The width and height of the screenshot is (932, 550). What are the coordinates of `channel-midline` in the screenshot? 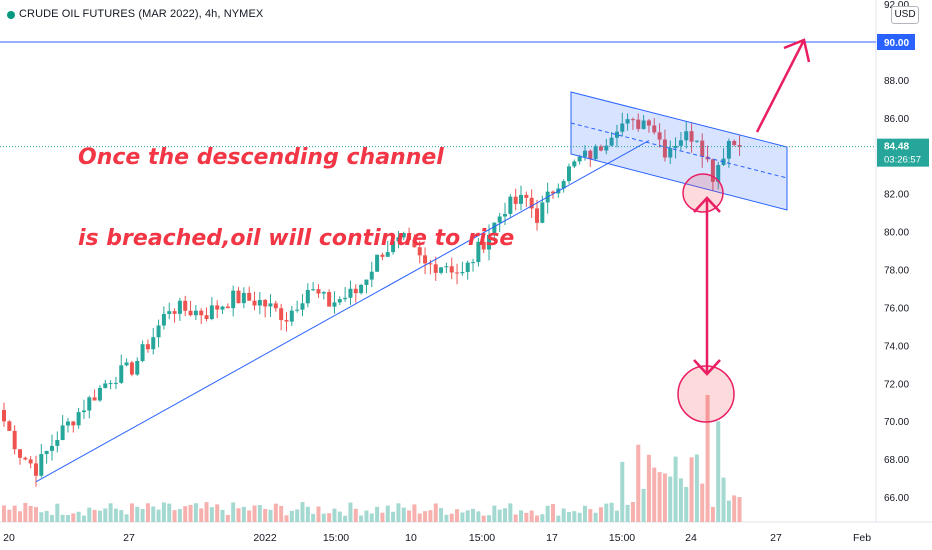 It's located at (679, 150).